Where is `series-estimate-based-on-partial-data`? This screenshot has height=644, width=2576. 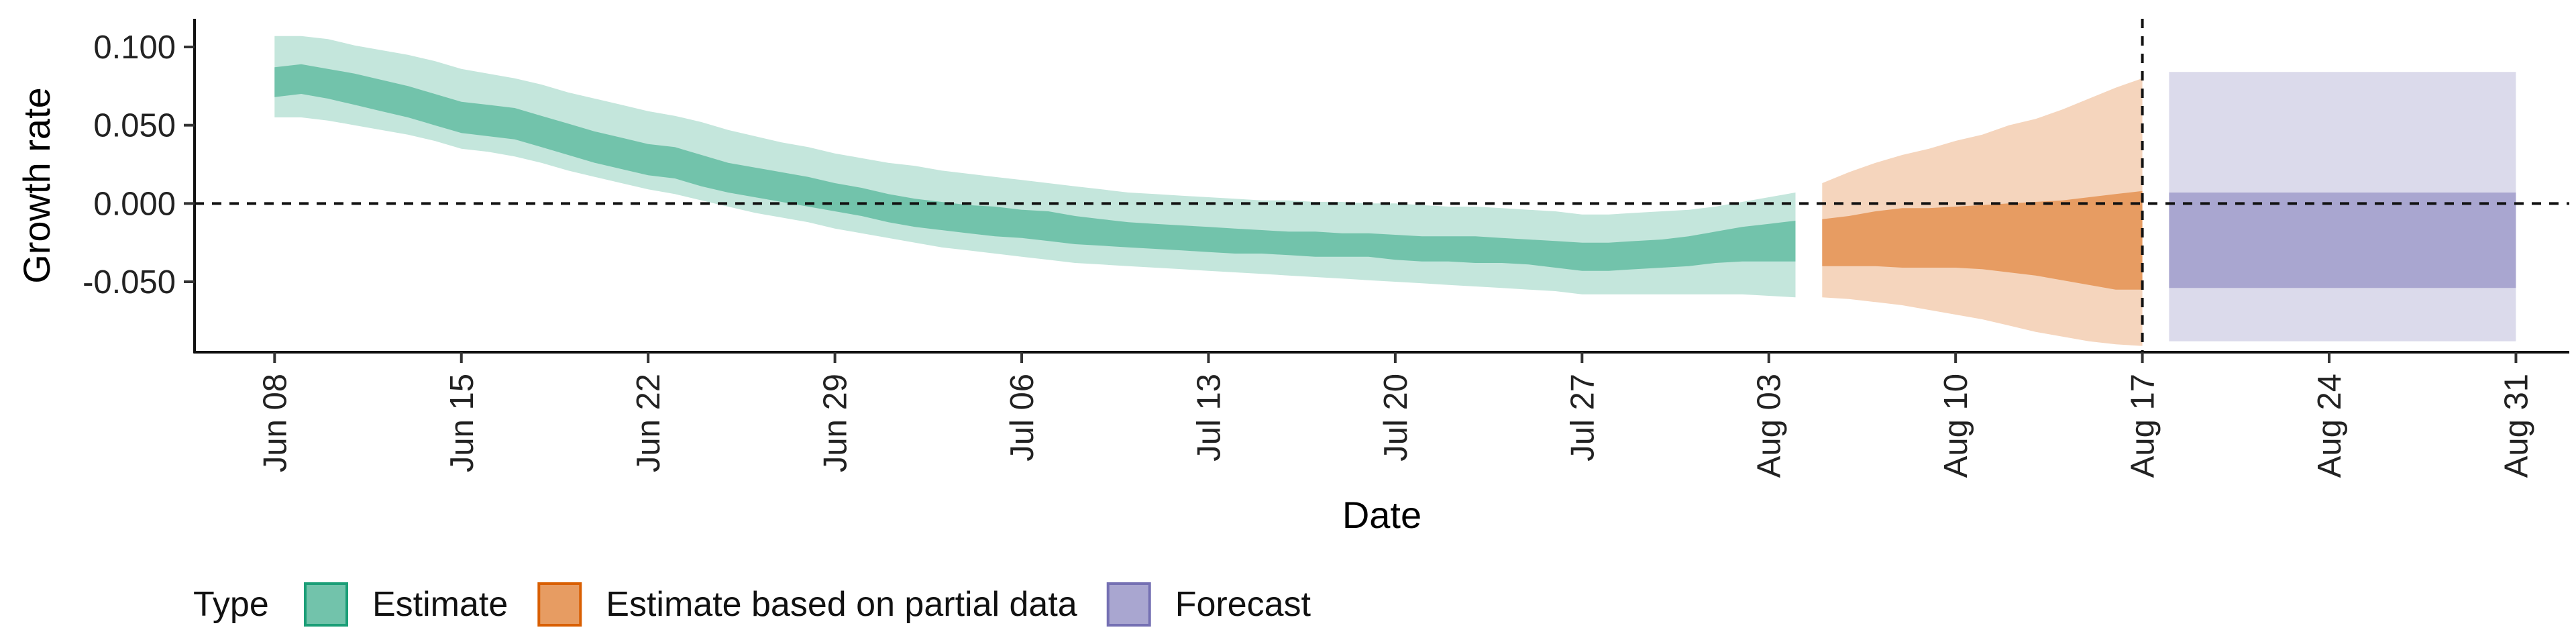
series-estimate-based-on-partial-data is located at coordinates (1982, 212).